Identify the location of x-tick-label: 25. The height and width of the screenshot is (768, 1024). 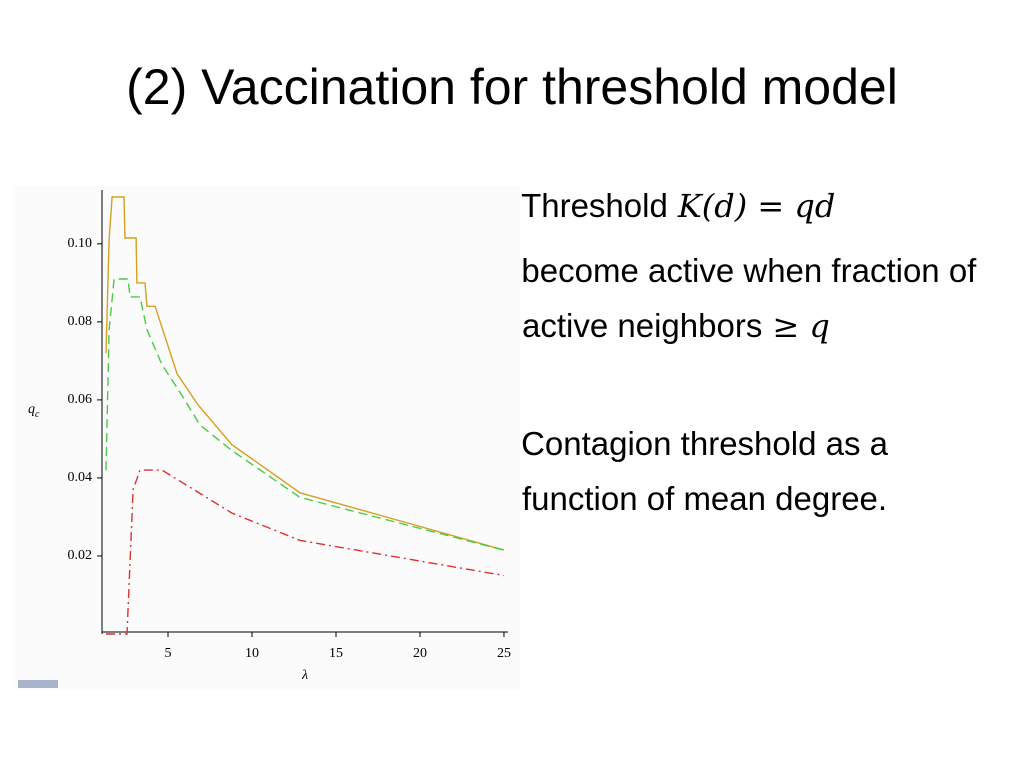
(504, 653).